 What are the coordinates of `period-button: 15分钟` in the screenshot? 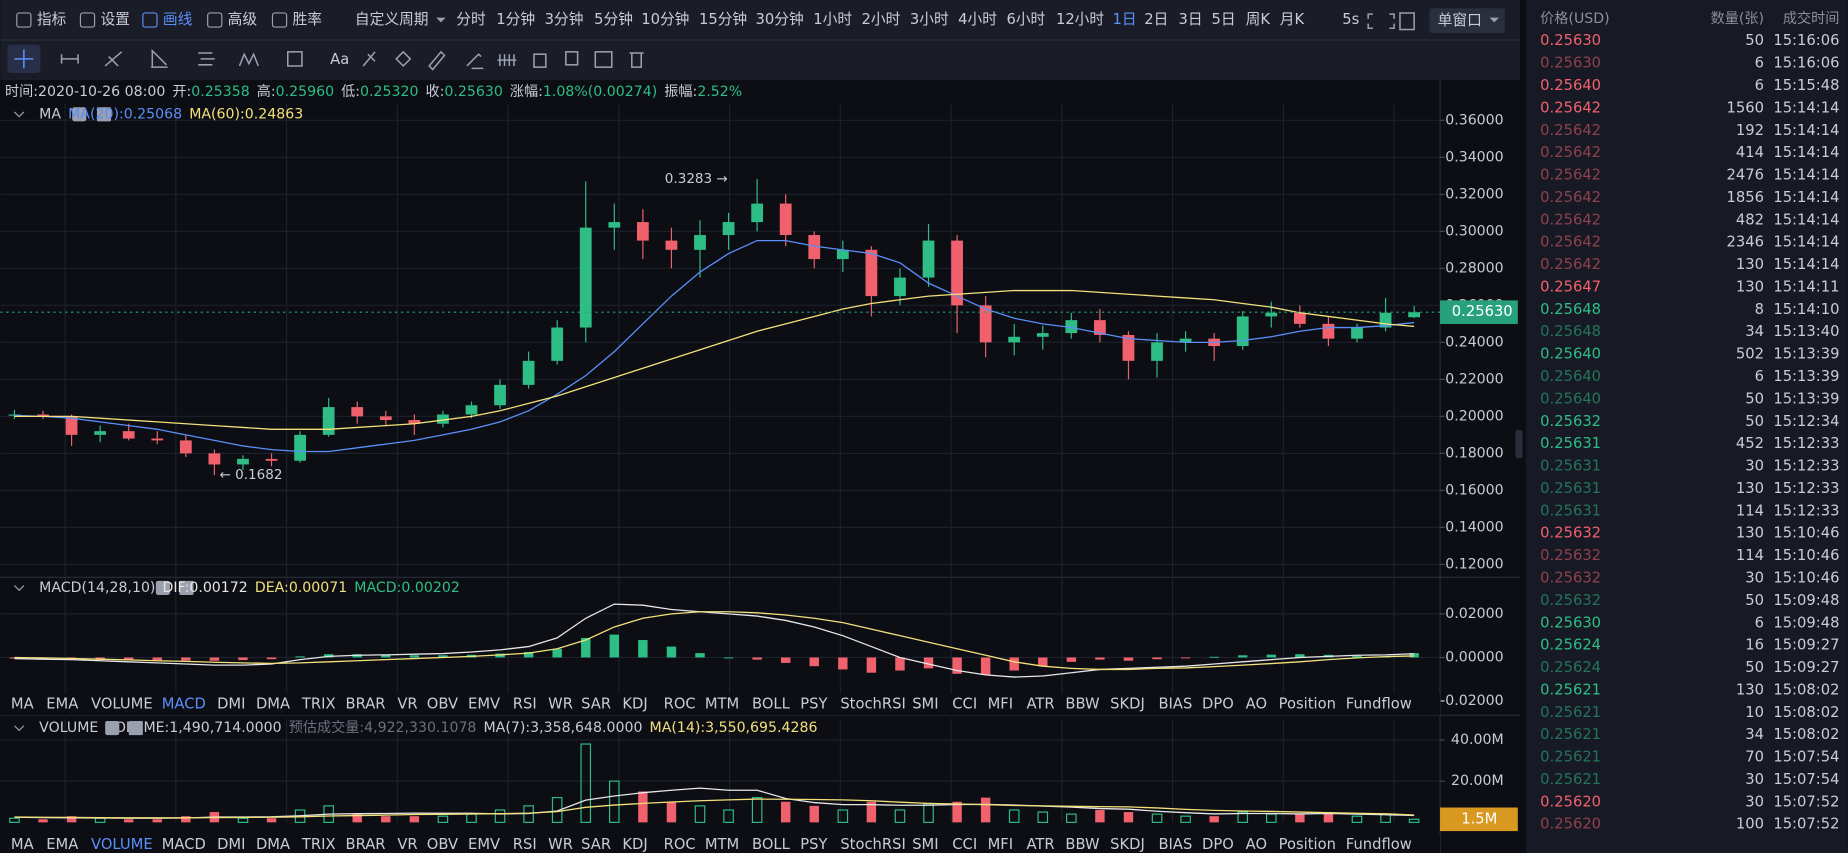 It's located at (723, 19).